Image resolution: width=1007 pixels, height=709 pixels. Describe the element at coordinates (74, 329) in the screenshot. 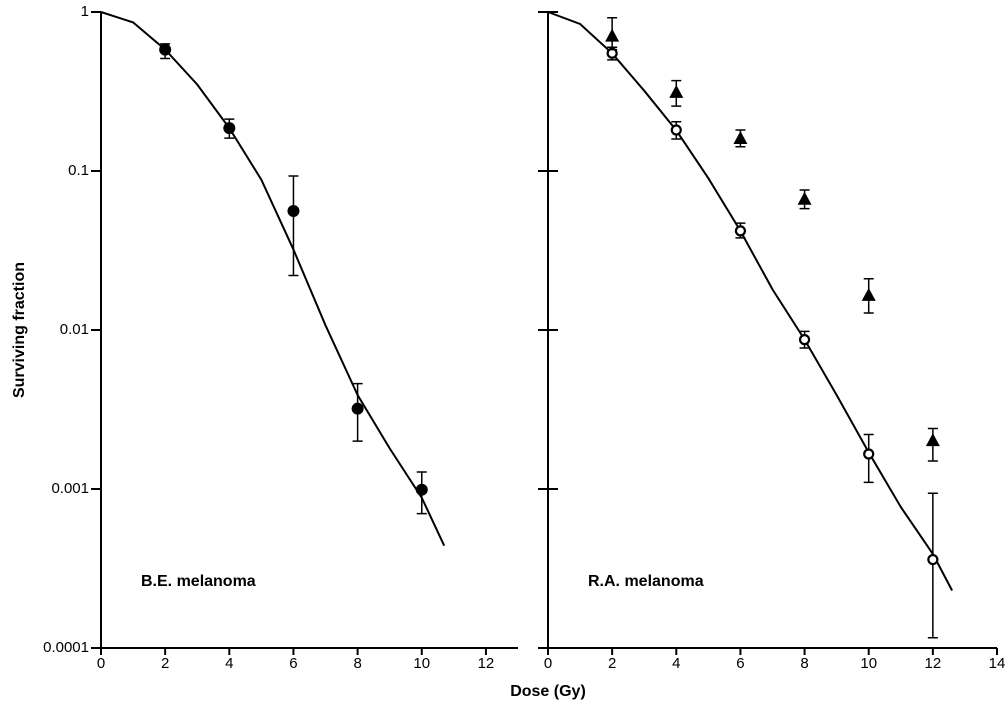

I see `y-tick-label: 0.01` at that location.